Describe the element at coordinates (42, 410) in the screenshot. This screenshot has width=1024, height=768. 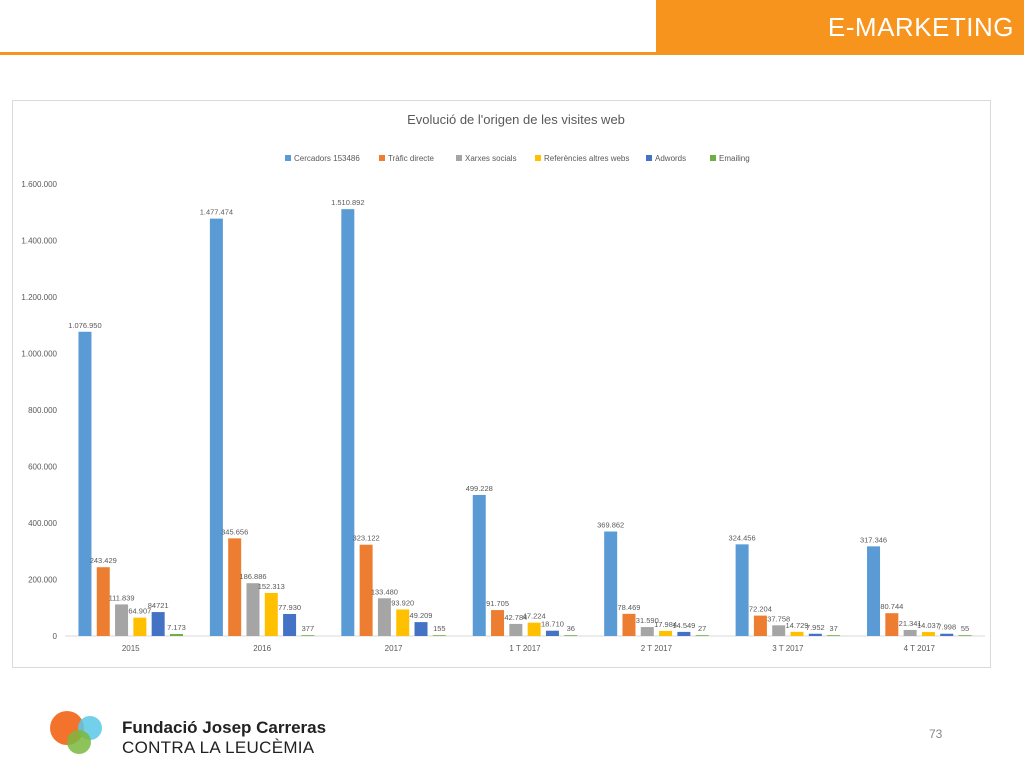
I see `y-tick-label: 800.000` at that location.